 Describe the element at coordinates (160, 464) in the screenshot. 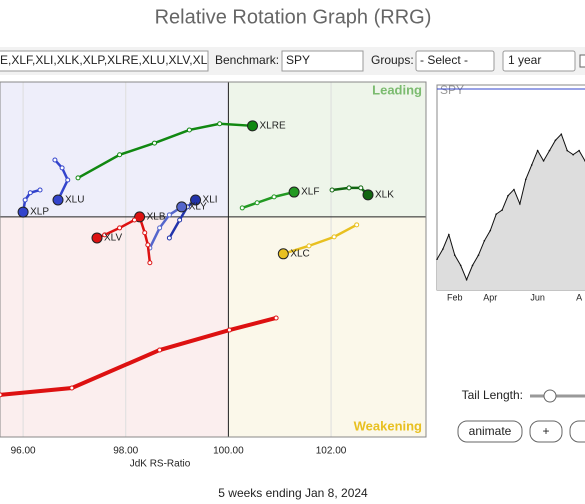

I see `x-axis-label: JdK RS-Ratio` at that location.